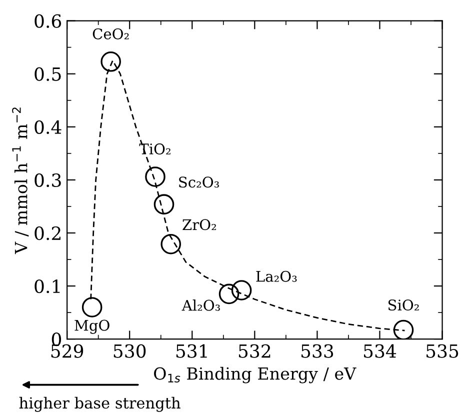  What do you see at coordinates (255, 375) in the screenshot?
I see `x-axis-title: O$_{1s}$ Binding Energy / eV` at bounding box center [255, 375].